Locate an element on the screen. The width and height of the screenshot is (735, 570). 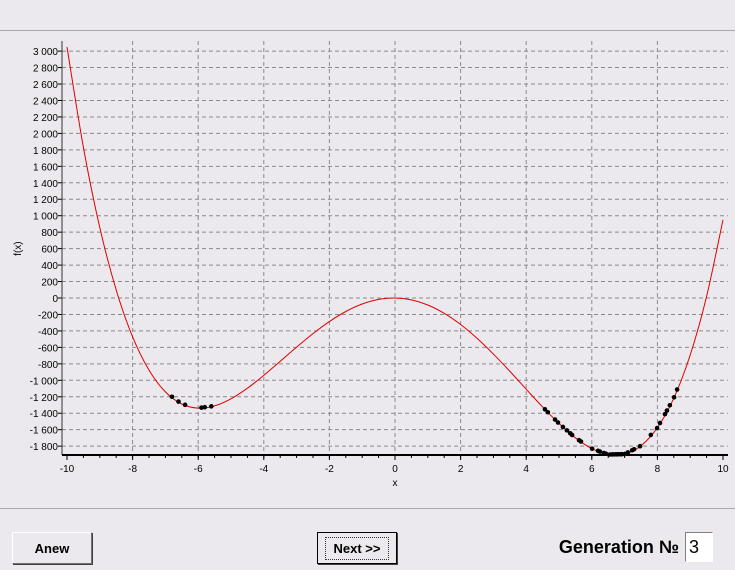
y-tick-label: -600 is located at coordinates (48, 348).